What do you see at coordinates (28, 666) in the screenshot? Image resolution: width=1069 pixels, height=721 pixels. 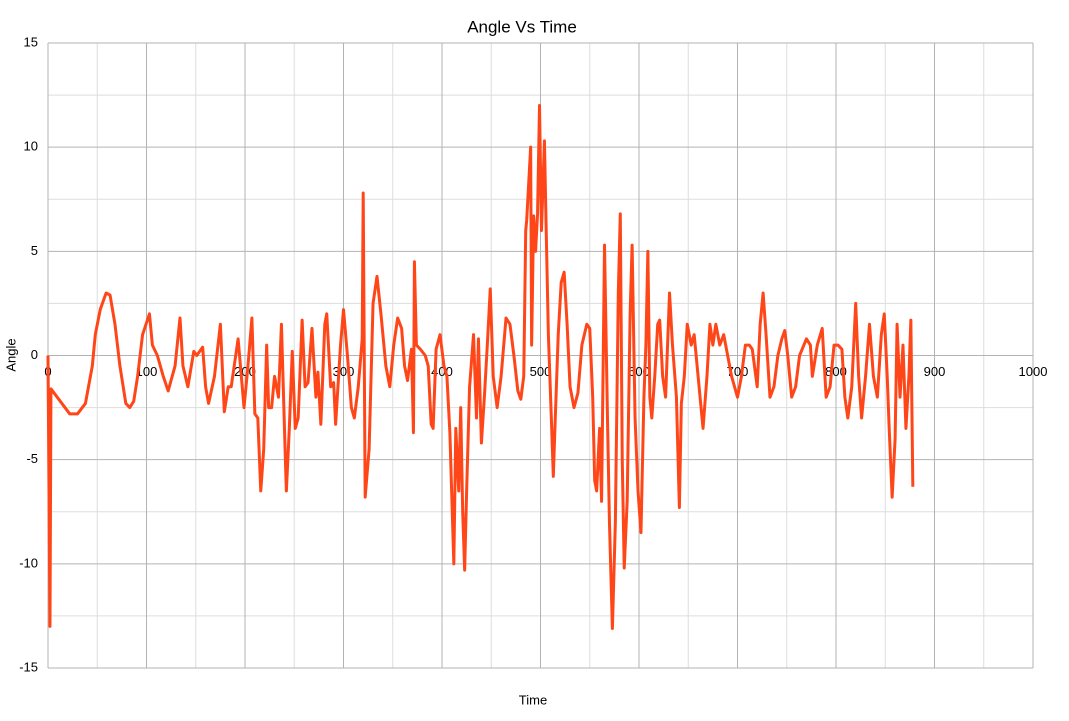 I see `y-tick-label: -15` at bounding box center [28, 666].